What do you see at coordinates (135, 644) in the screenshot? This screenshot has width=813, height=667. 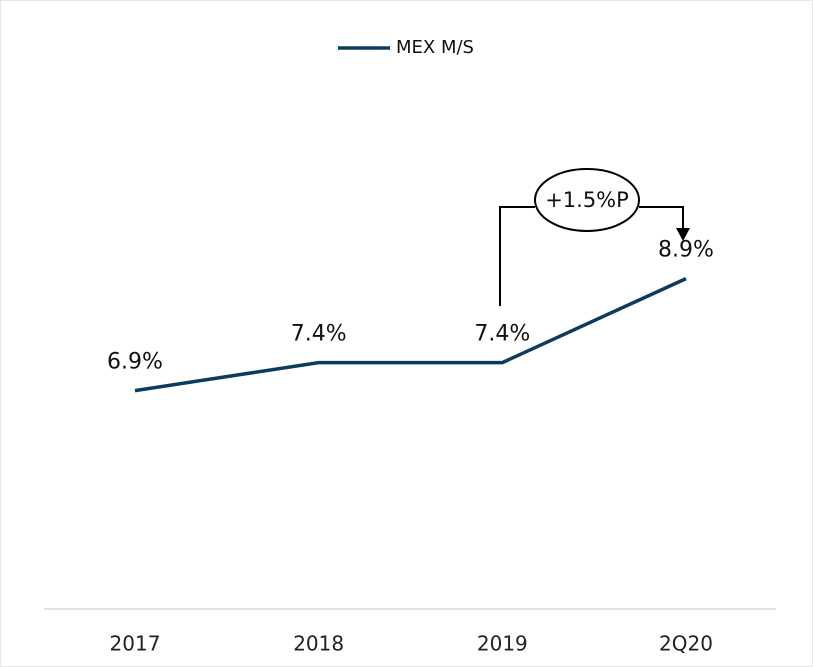 I see `x-tick-label: 2017` at bounding box center [135, 644].